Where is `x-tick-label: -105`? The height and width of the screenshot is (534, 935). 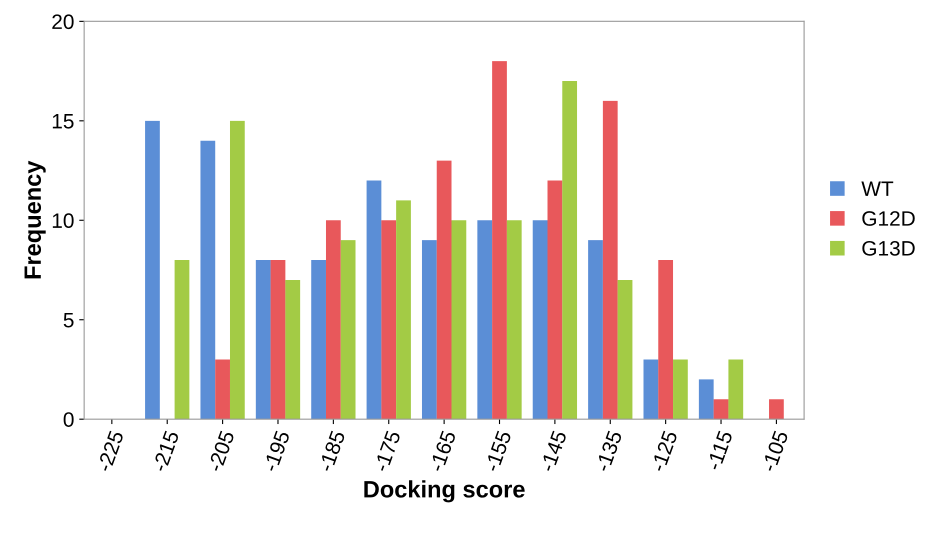
x-tick-label: -105 is located at coordinates (774, 451).